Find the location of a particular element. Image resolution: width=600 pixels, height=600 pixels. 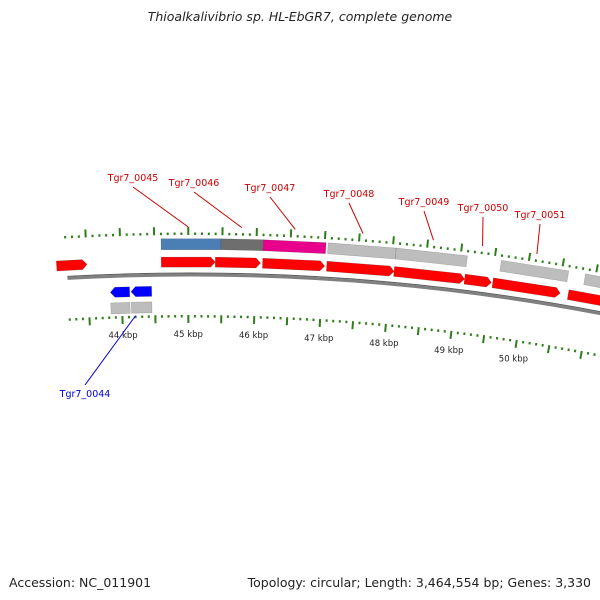

locus-label-tgr7-0047: Tgr7_0047 is located at coordinates (270, 188).